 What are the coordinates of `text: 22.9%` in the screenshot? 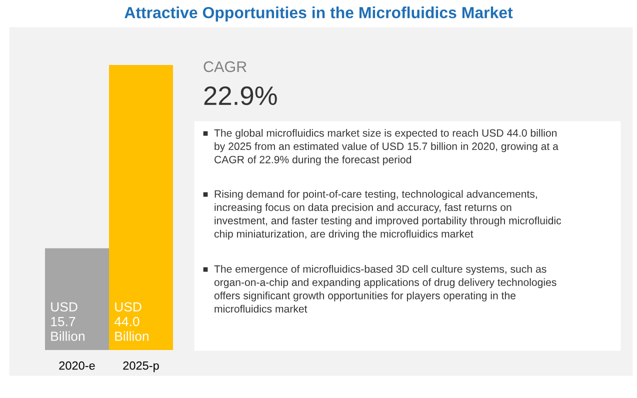 It's located at (240, 96).